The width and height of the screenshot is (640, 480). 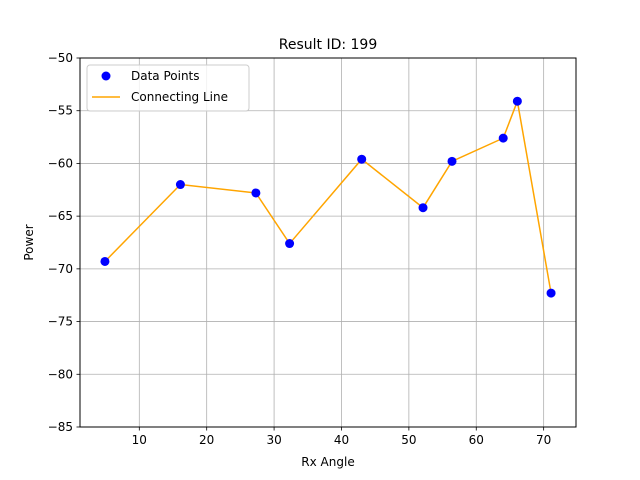 I want to click on y-tick-label: −65, so click(x=60, y=216).